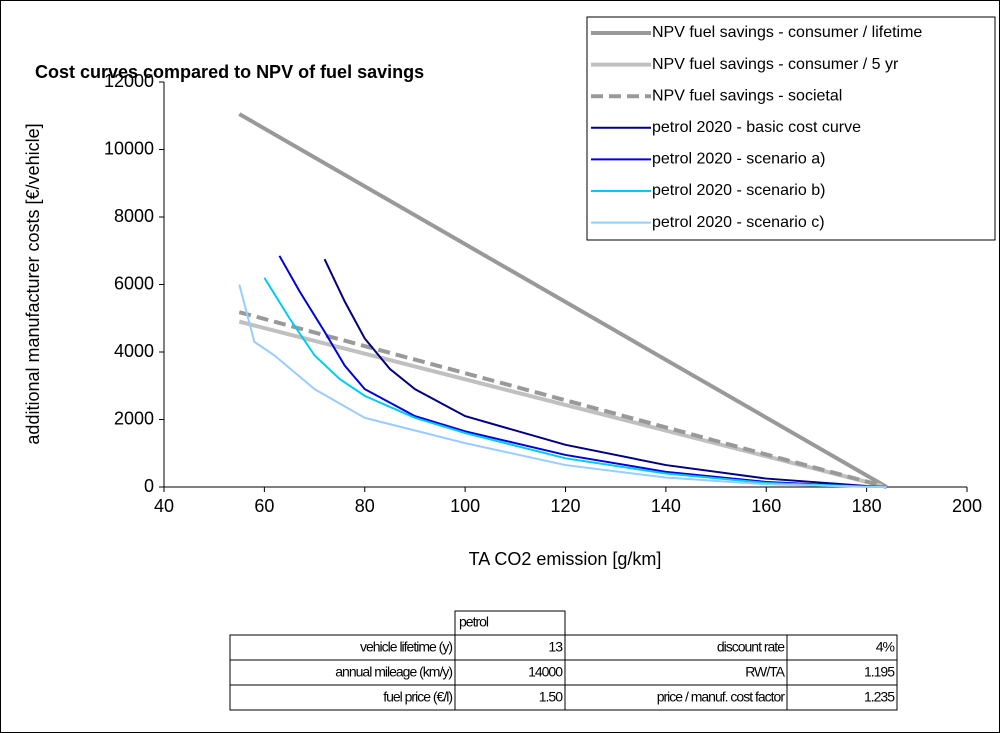 The height and width of the screenshot is (733, 1000). I want to click on table-cell-text: 1.235, so click(879, 697).